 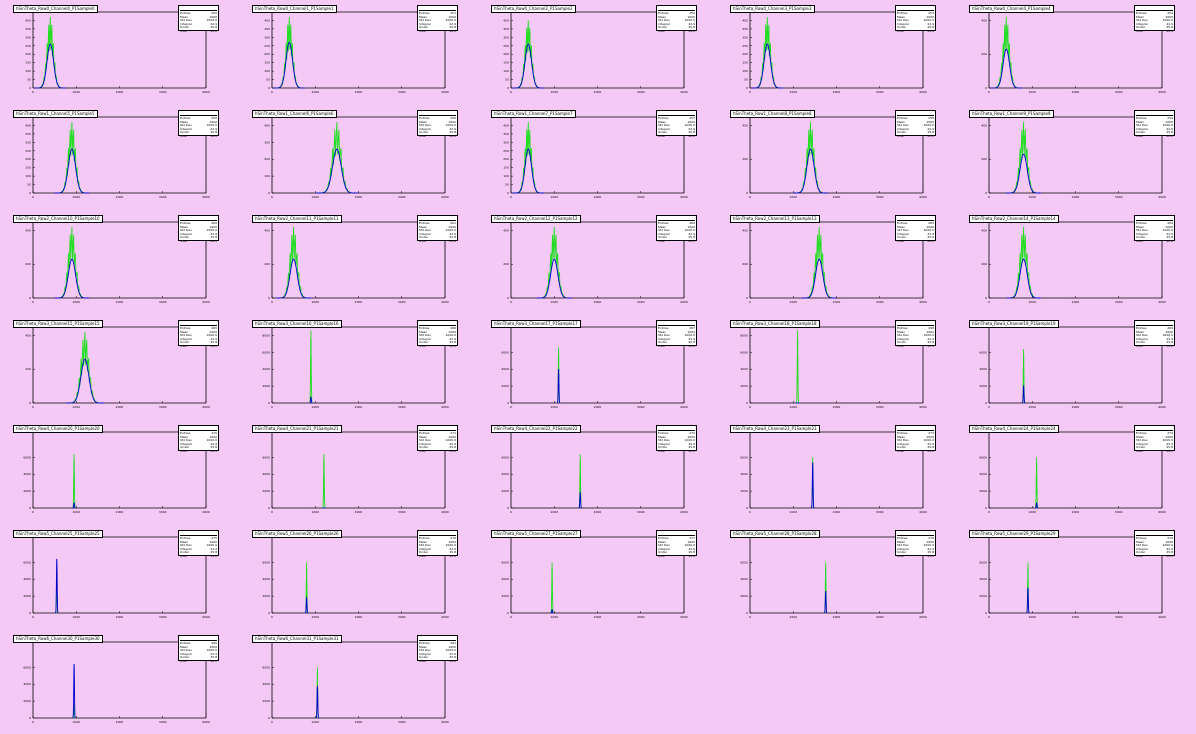 What do you see at coordinates (767, 53) in the screenshot?
I see `green-series-line` at bounding box center [767, 53].